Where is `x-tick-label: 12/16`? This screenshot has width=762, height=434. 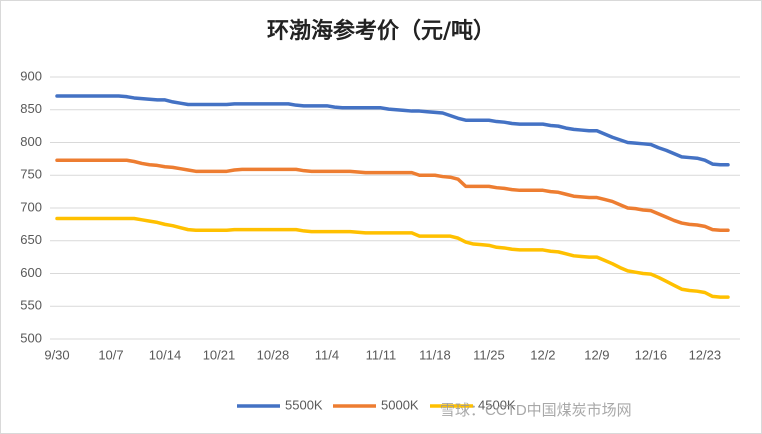 x-tick-label: 12/16 is located at coordinates (651, 354).